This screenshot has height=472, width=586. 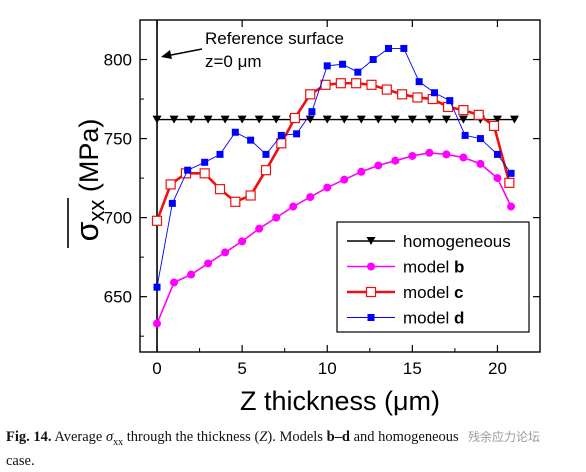 What do you see at coordinates (457, 241) in the screenshot?
I see `legend-label: homogeneous` at bounding box center [457, 241].